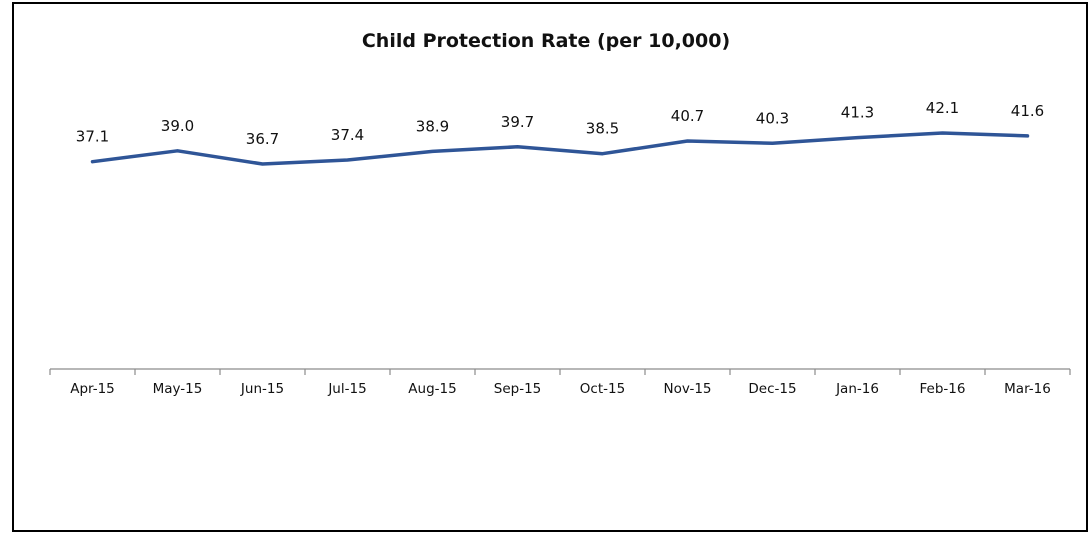  I want to click on data-label: 38.5, so click(602, 129).